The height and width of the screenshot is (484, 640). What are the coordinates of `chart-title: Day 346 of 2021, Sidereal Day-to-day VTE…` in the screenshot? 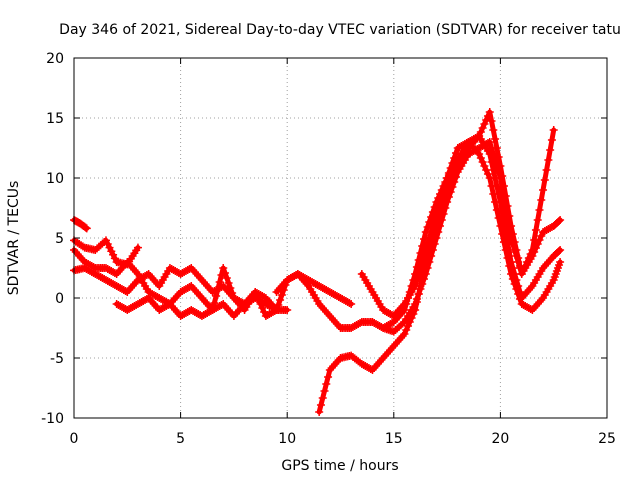 It's located at (340, 30).